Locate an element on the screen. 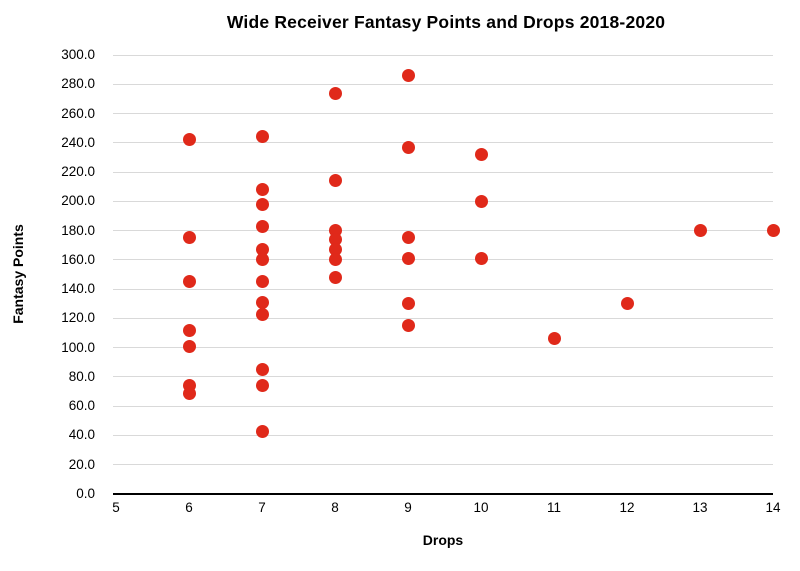 This screenshot has width=800, height=571. x-tick-label: 8 is located at coordinates (335, 507).